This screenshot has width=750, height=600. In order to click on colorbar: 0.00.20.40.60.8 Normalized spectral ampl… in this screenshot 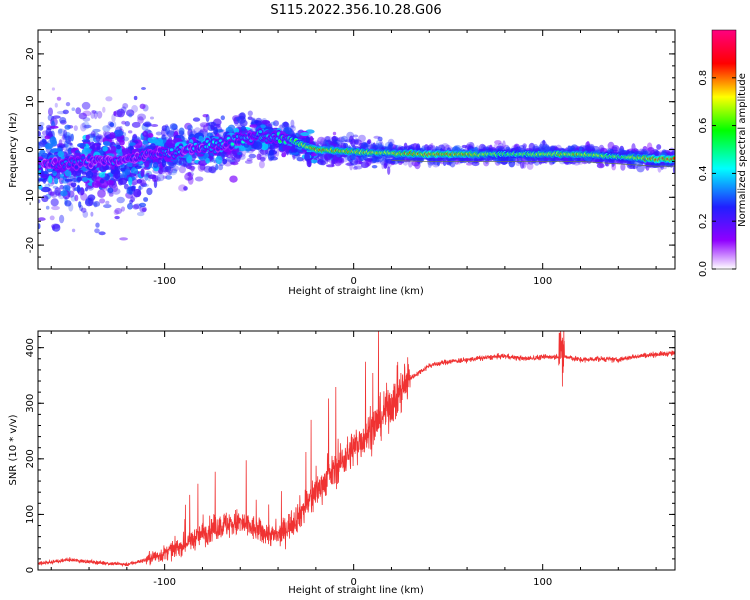, I will do `click(723, 153)`.